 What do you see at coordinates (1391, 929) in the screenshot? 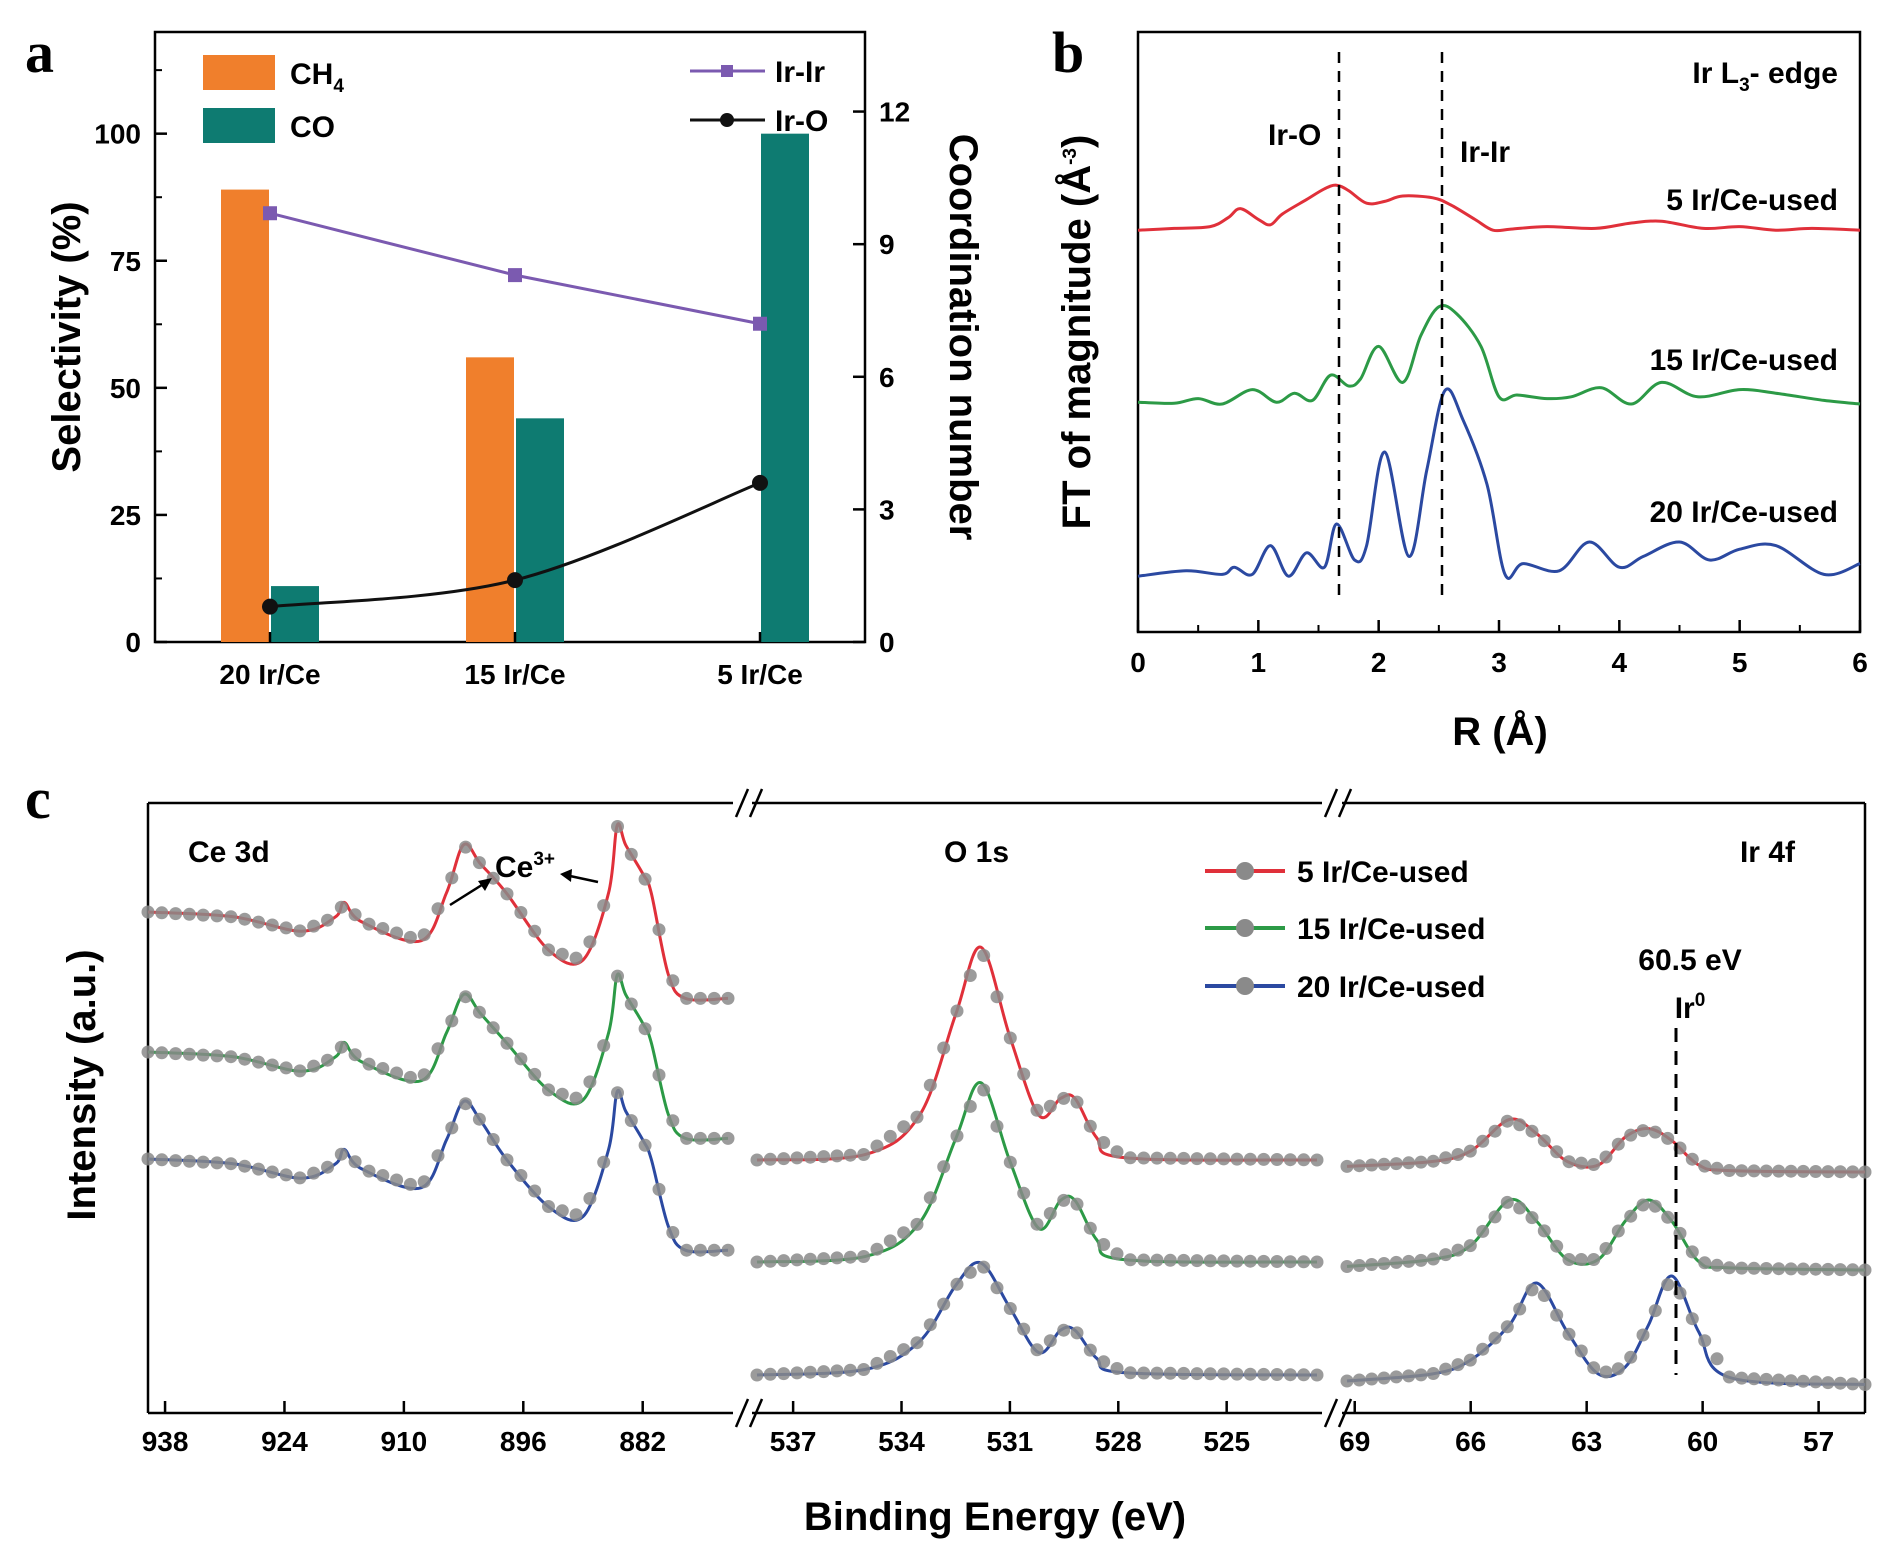
I see `legend-15-label: 15 Ir/Ce-used` at bounding box center [1391, 929].